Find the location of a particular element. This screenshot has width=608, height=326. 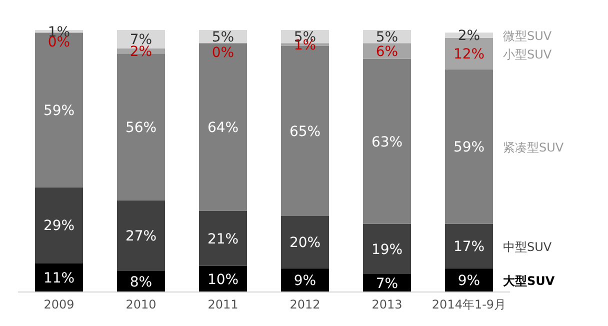

data-label: 11% is located at coordinates (59, 278).